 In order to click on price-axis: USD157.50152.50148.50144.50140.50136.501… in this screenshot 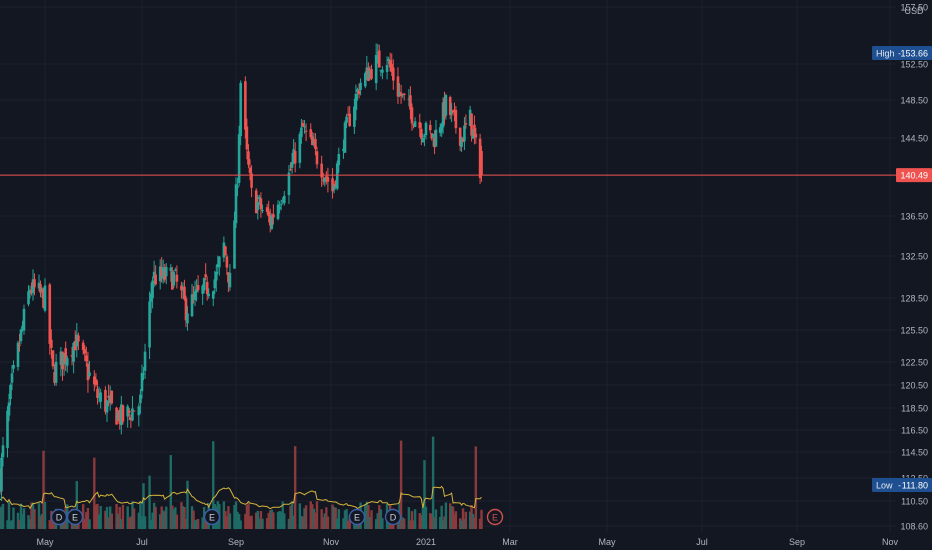, I will do `click(914, 275)`.